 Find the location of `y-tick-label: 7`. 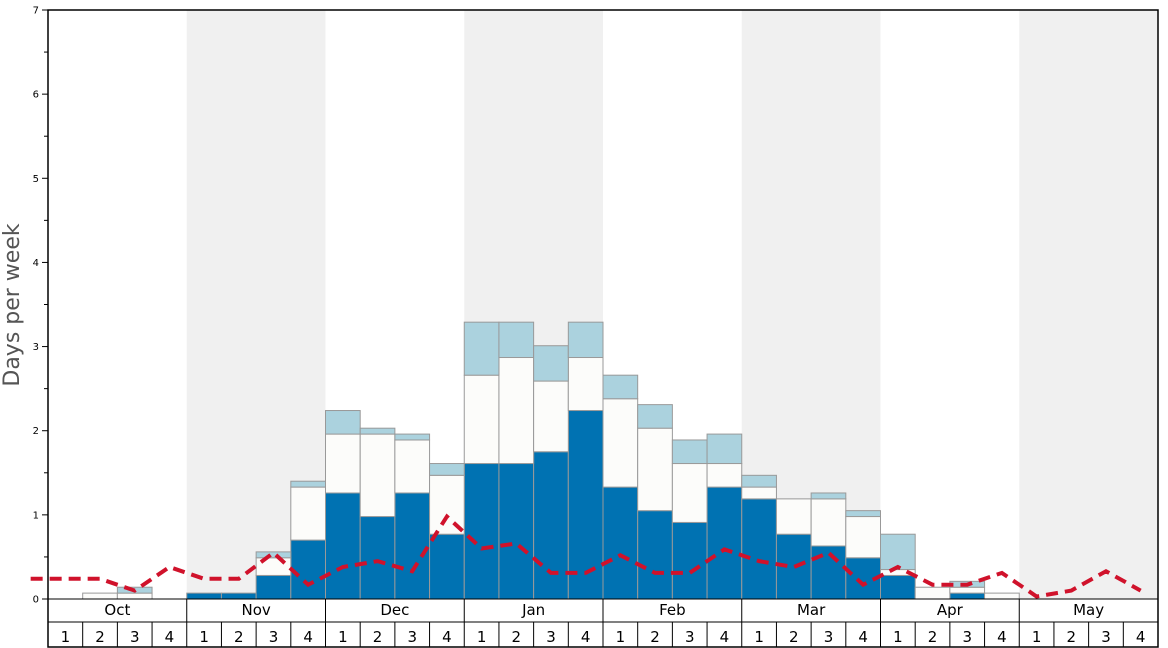

y-tick-label: 7 is located at coordinates (36, 11).